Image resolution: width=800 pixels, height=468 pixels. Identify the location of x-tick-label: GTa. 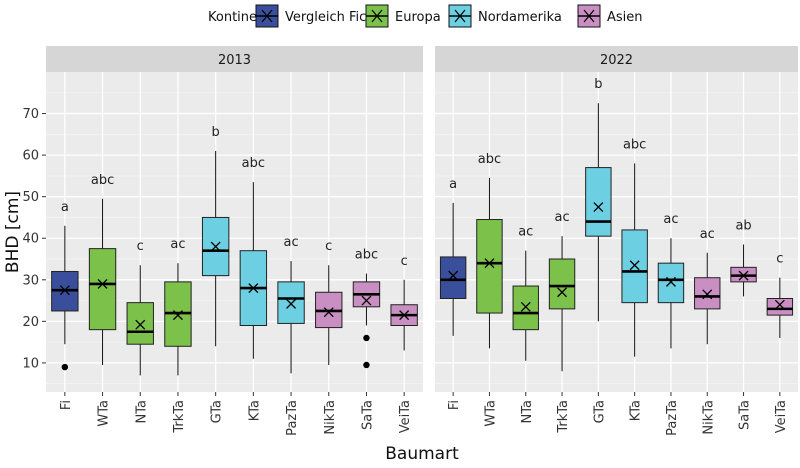
(217, 411).